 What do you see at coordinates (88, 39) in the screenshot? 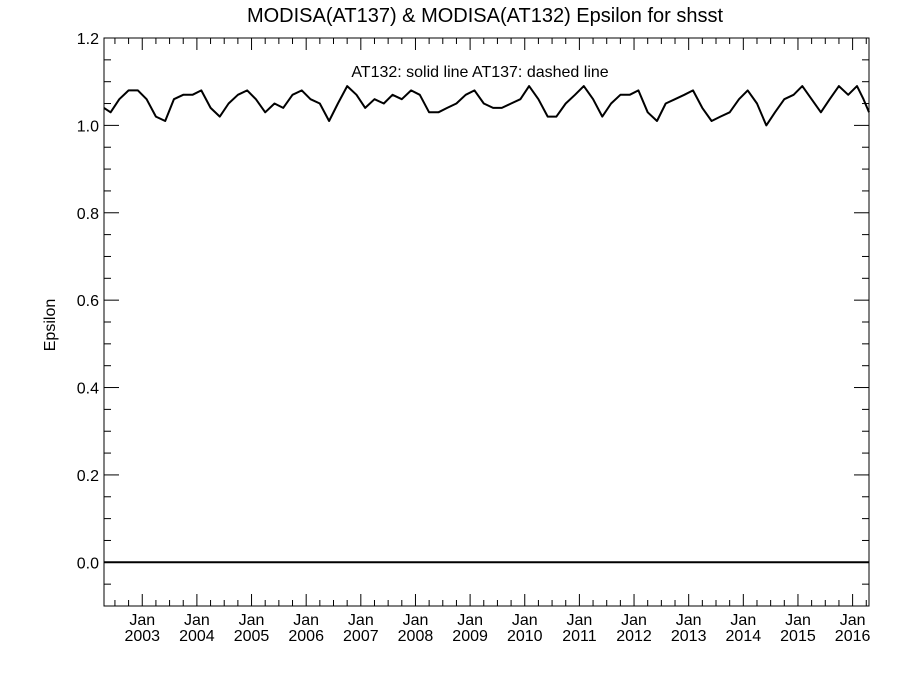
I see `y-tick-label: 1.2` at bounding box center [88, 39].